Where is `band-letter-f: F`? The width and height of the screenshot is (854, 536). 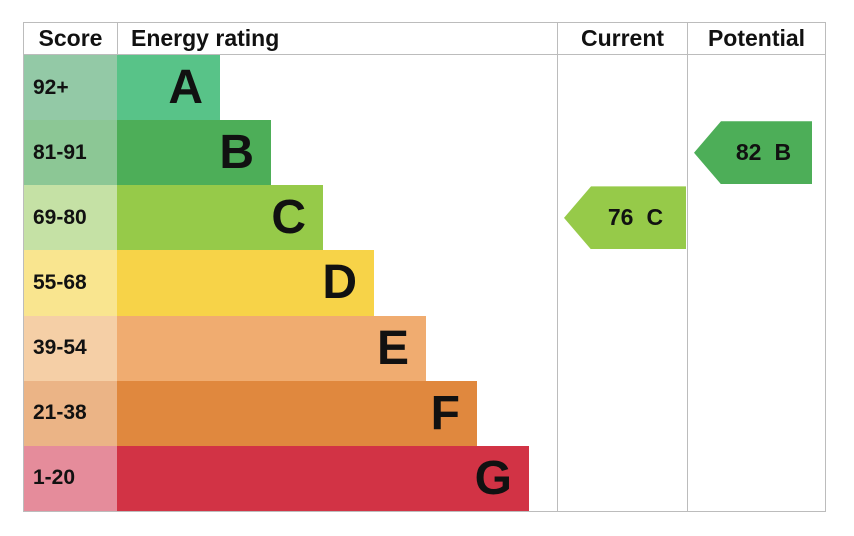 band-letter-f: F is located at coordinates (445, 413).